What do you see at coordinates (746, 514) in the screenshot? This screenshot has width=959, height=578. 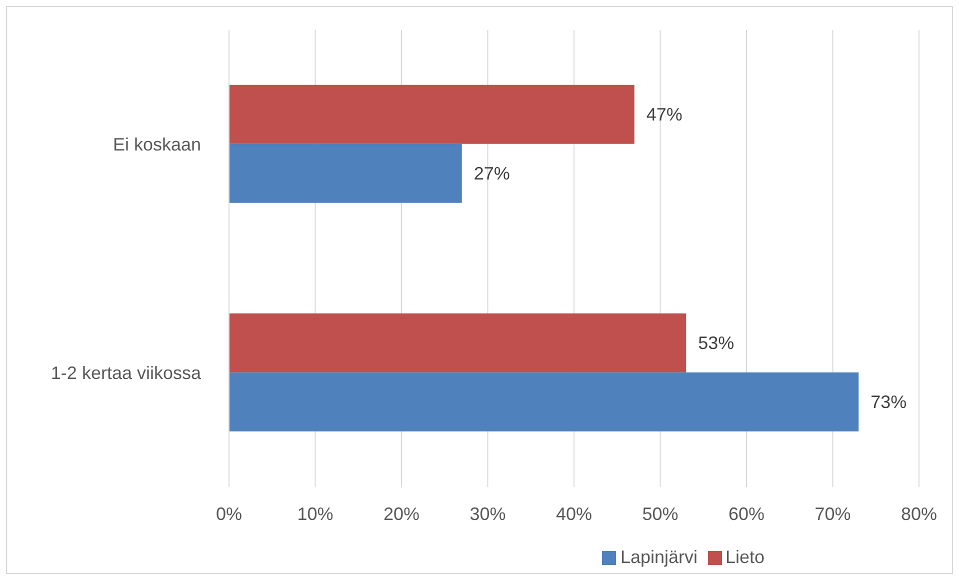 I see `x-tick-label: 60%` at bounding box center [746, 514].